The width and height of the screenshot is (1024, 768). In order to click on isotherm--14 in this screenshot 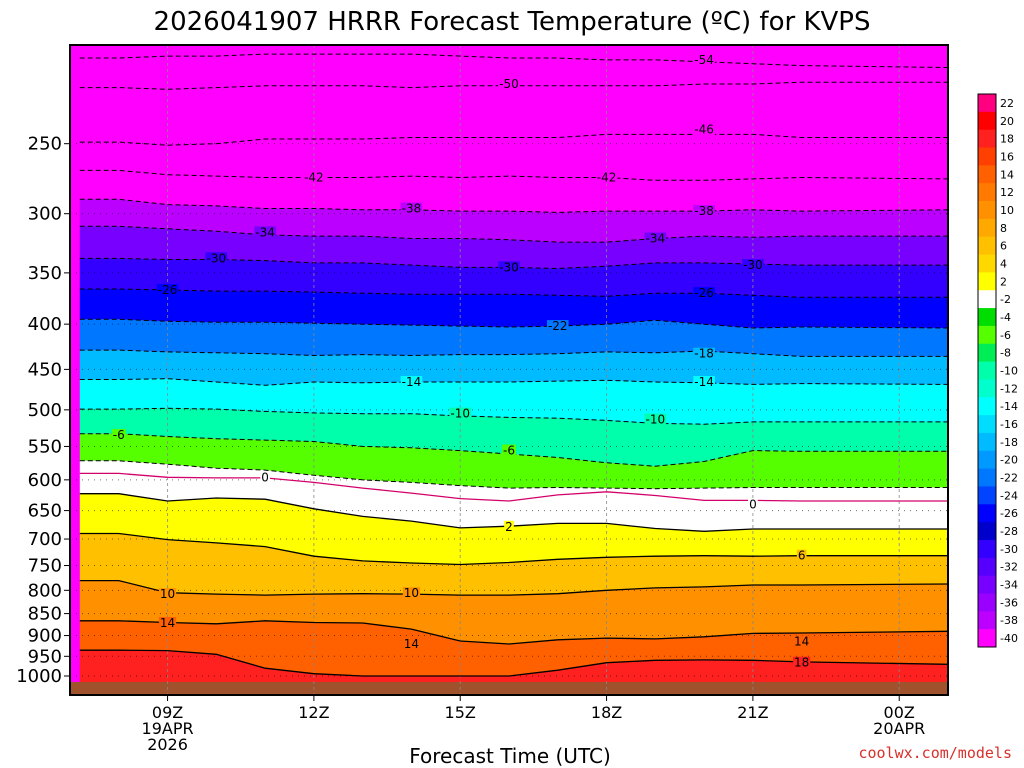, I will do `click(513, 382)`.